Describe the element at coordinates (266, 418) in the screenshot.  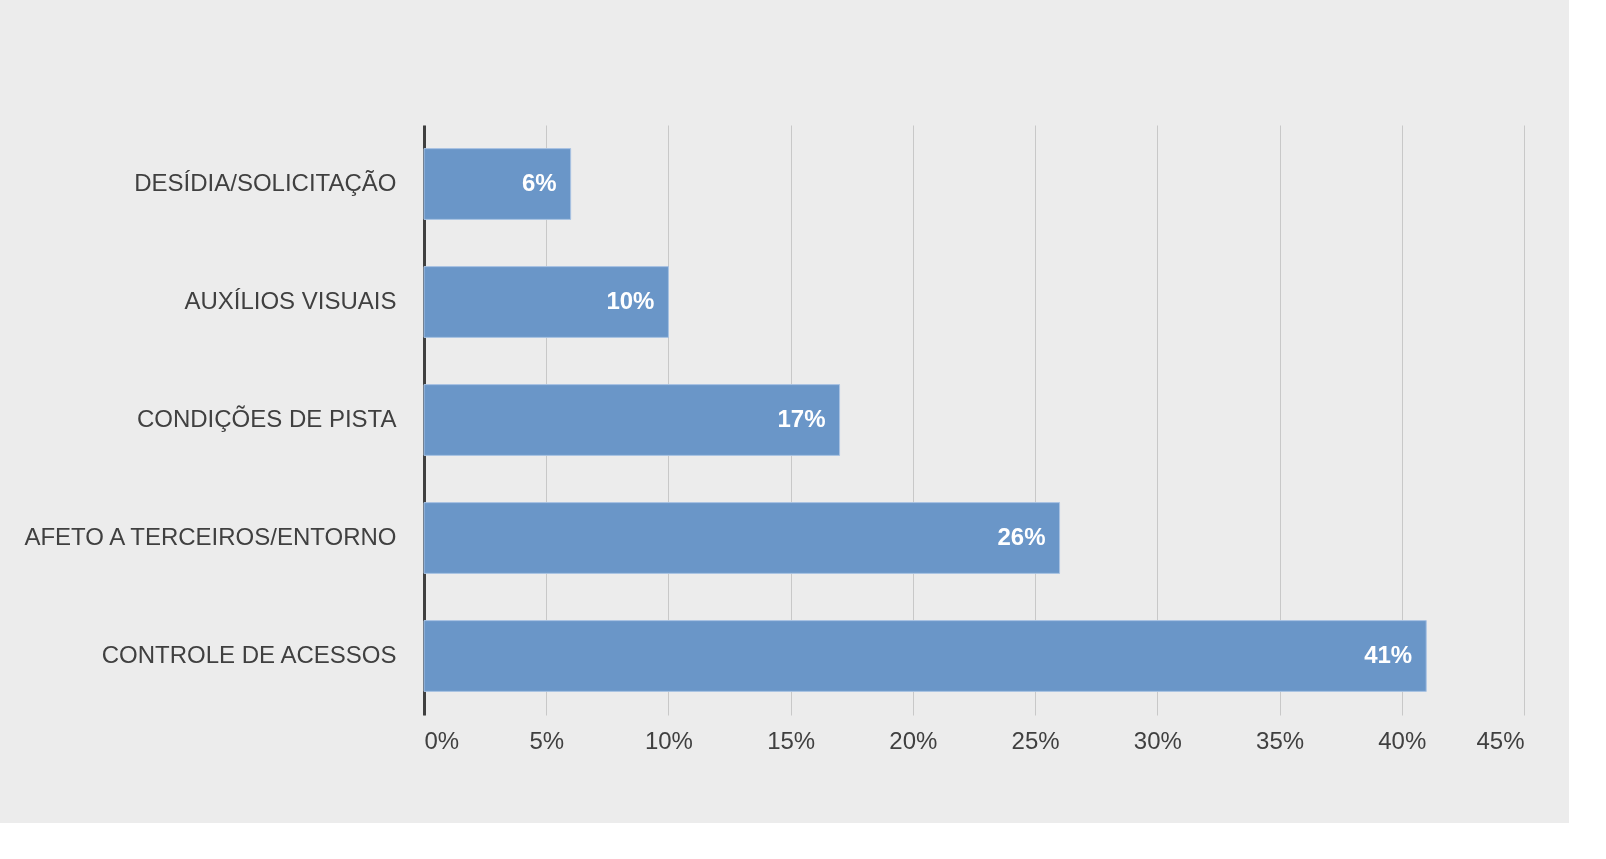
I see `y-tick-label: CONDIÇÕES DE PISTA` at that location.